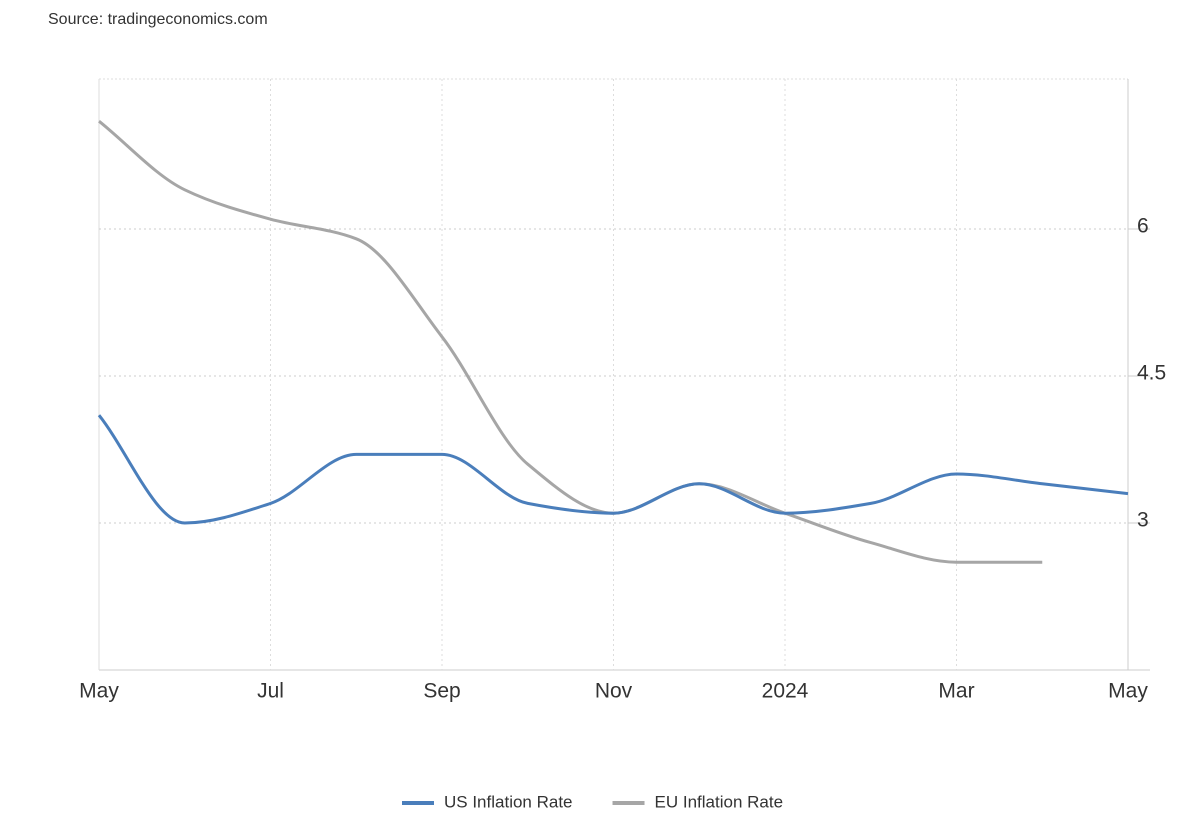 This screenshot has width=1200, height=820. I want to click on x-tick-label: Nov, so click(614, 691).